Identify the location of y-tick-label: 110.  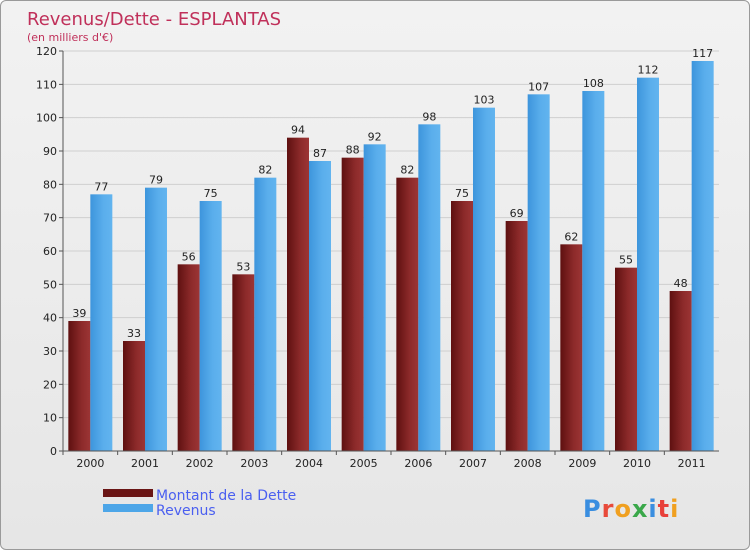
(46, 84).